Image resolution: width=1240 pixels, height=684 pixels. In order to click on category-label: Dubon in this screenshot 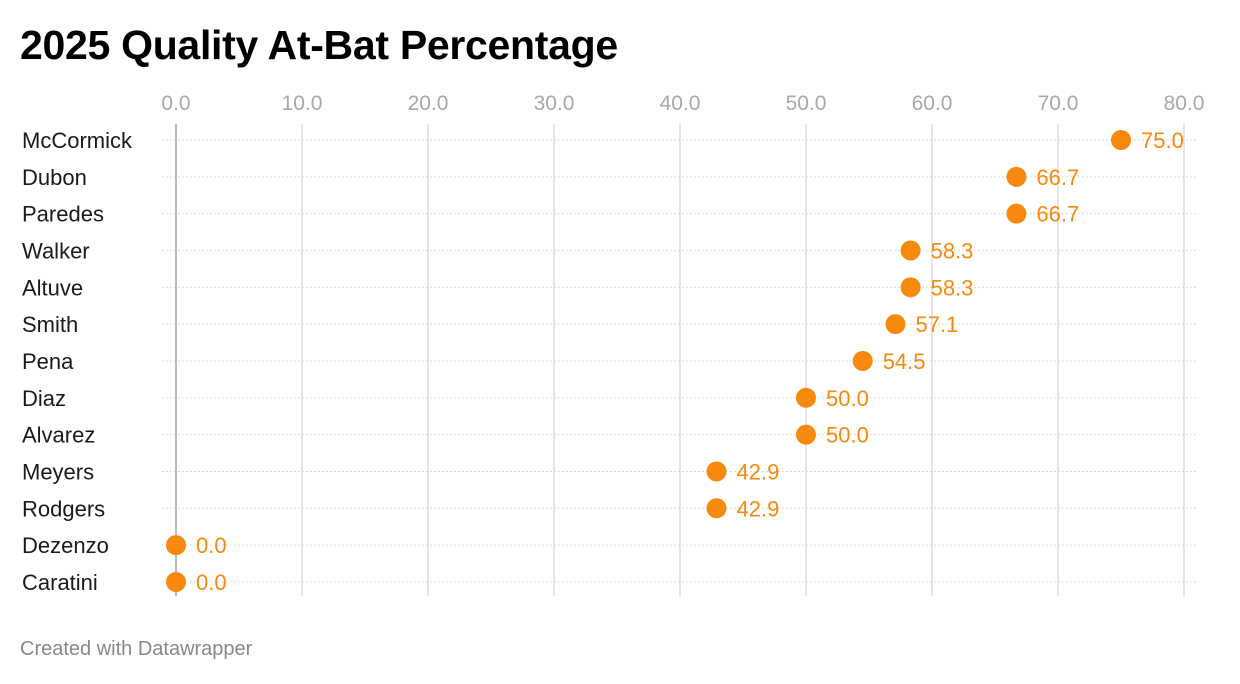, I will do `click(54, 177)`.